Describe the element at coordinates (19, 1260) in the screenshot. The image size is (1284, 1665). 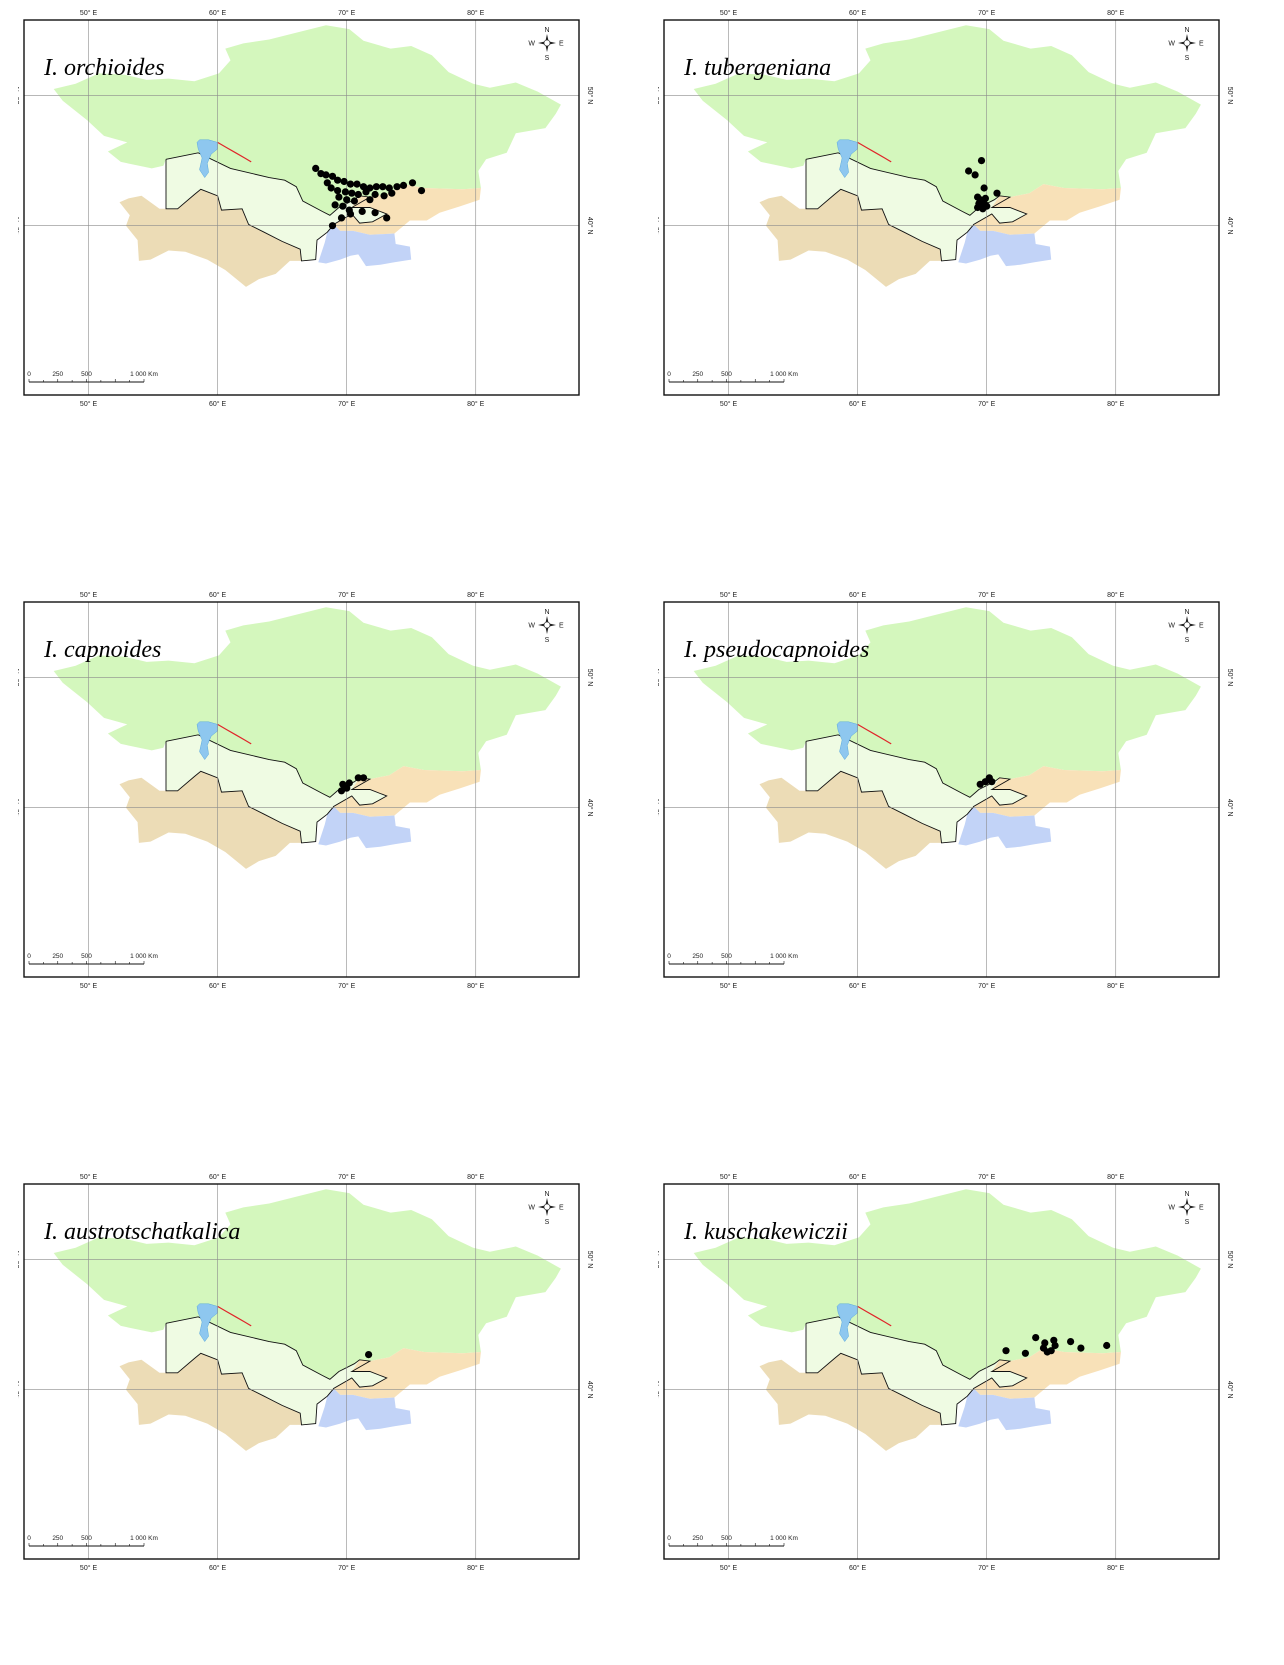
I see `lat-tick-left: 50° N` at that location.